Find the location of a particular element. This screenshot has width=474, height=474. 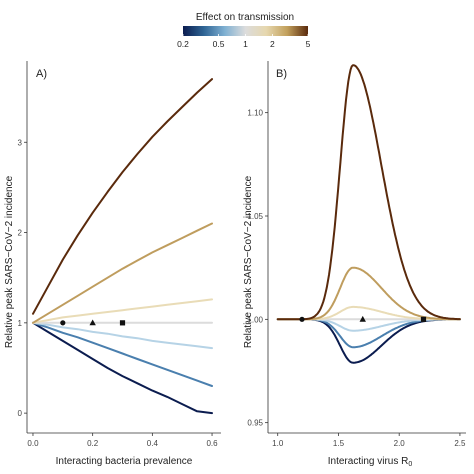

panel-a-y-tick-label: 2 is located at coordinates (20, 233).